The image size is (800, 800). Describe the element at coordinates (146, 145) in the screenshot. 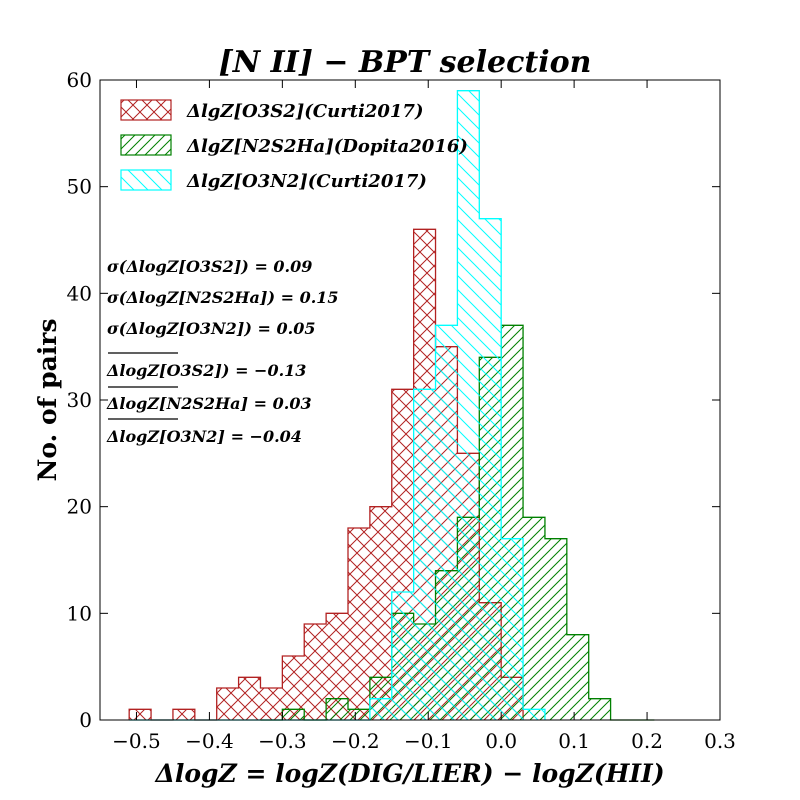

I see `legend-swatch-n2s2ha` at that location.